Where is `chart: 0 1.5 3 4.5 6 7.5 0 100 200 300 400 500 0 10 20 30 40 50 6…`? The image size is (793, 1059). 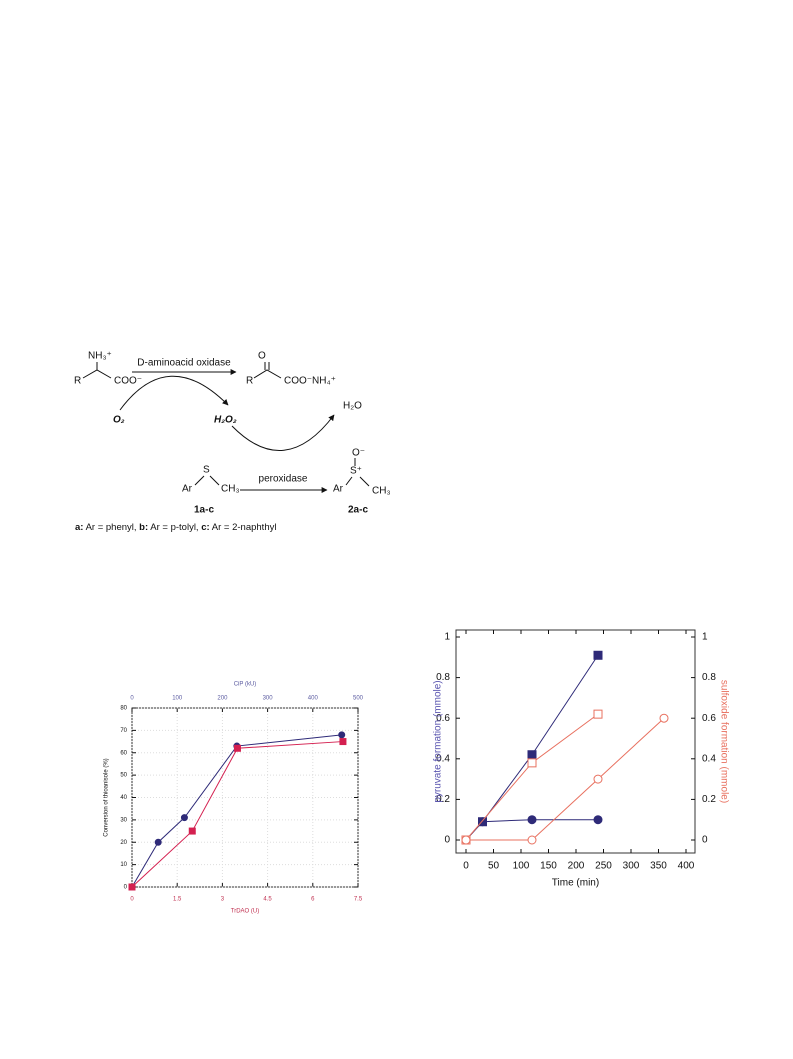
chart: 0 1.5 3 4.5 6 7.5 0 100 200 300 400 500 0 10 20 30 40 50 6… is located at coordinates (234, 798).